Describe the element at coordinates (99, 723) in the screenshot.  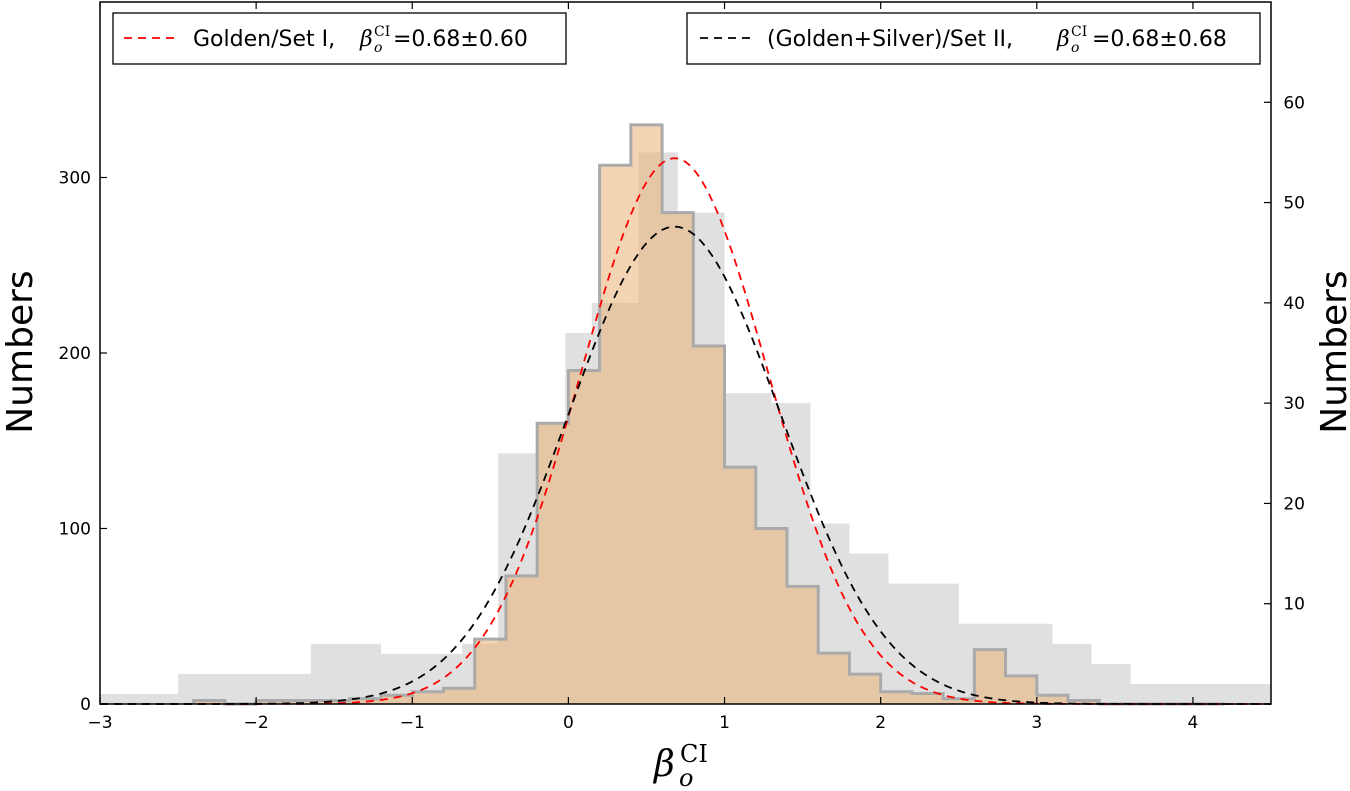
I see `x-tick-label: −3` at that location.